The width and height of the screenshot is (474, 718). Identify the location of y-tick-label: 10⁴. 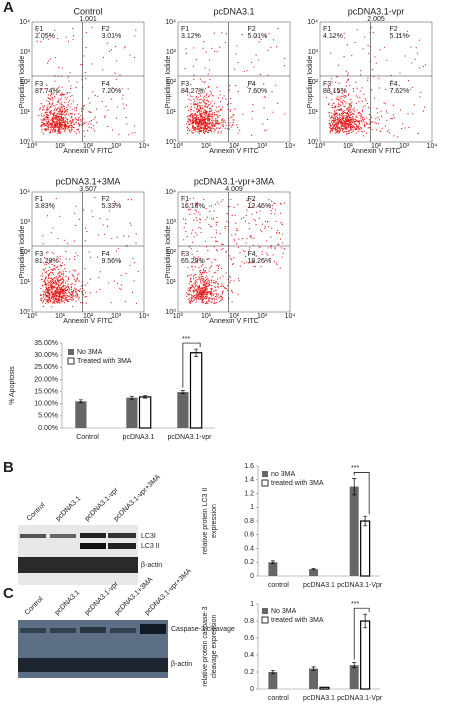
(312, 22).